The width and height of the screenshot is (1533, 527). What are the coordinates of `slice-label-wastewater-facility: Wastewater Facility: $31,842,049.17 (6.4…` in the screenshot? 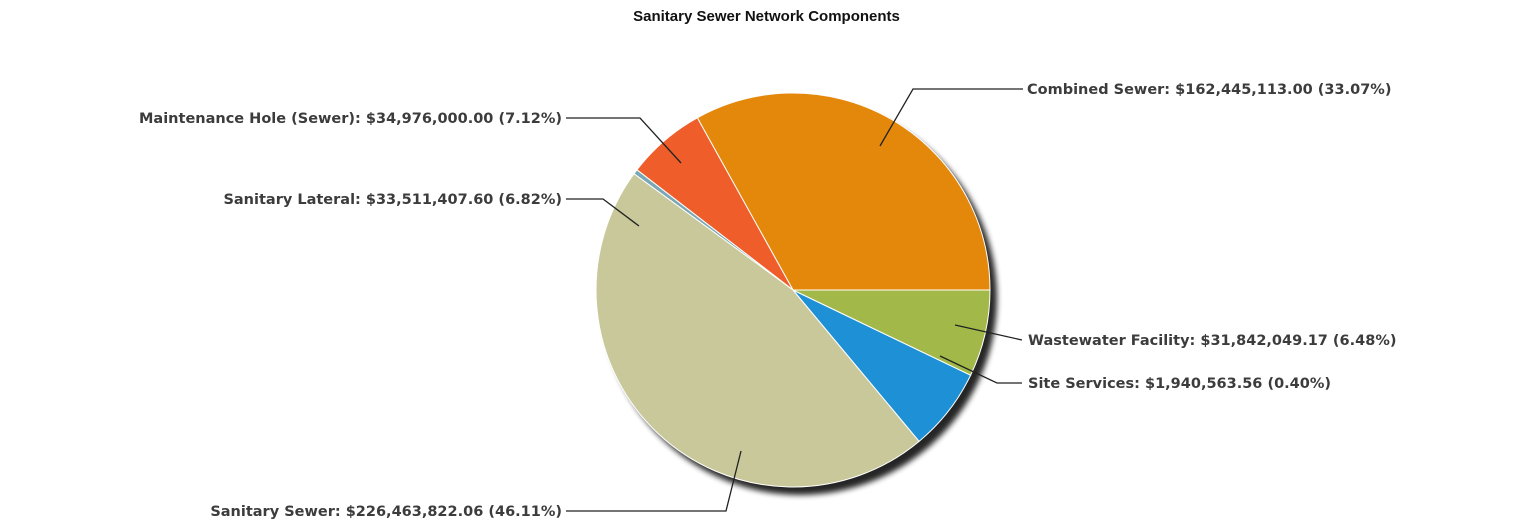 It's located at (1212, 341).